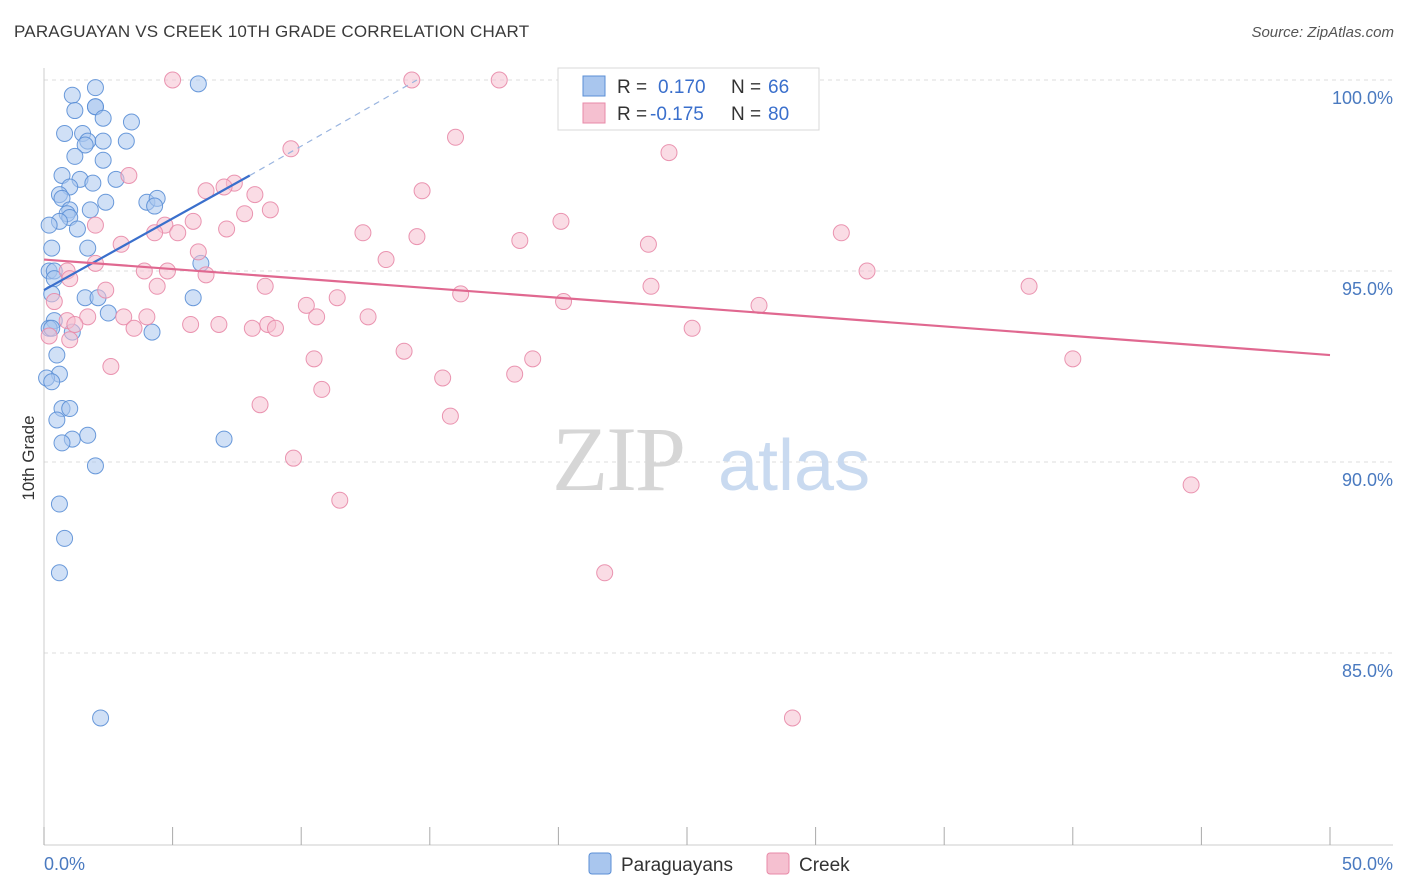 The height and width of the screenshot is (892, 1406). What do you see at coordinates (333, 128) in the screenshot?
I see `trend-line-paraguayans-extension` at bounding box center [333, 128].